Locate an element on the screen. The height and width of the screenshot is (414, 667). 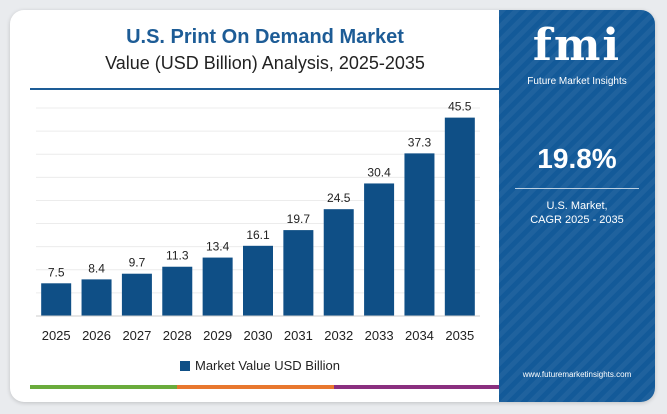
bar-2025 is located at coordinates (56, 299).